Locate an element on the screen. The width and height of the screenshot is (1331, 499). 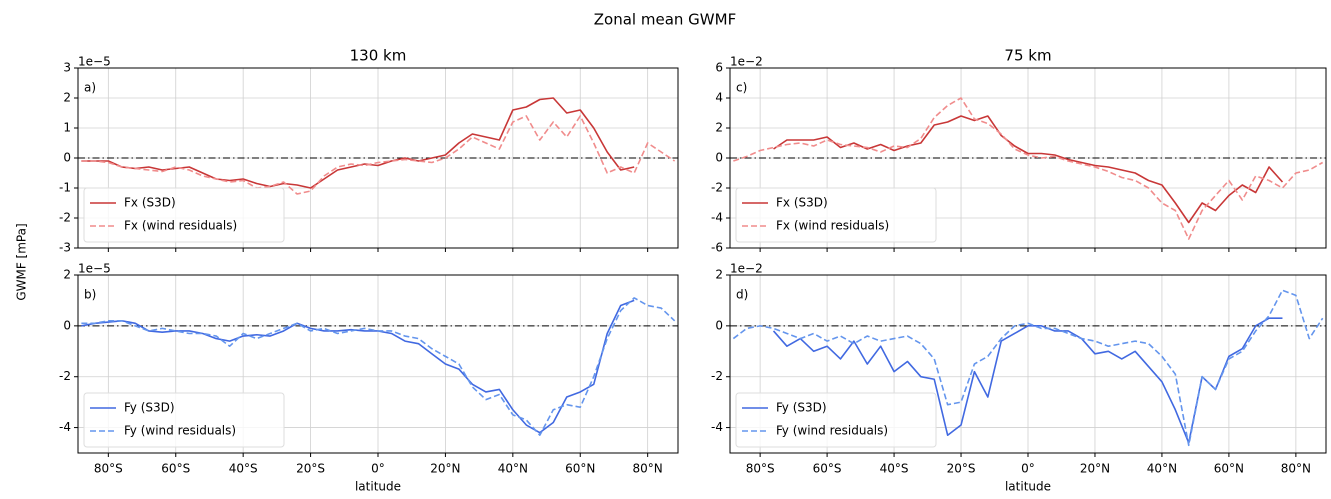
y-tick-label: 4 is located at coordinates (719, 98).